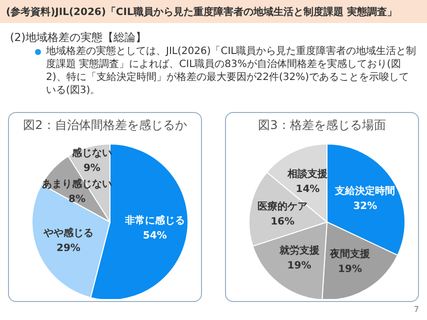 The width and height of the screenshot is (427, 320). What do you see at coordinates (365, 190) in the screenshot?
I see `slice-label: 支給決定時間` at bounding box center [365, 190].